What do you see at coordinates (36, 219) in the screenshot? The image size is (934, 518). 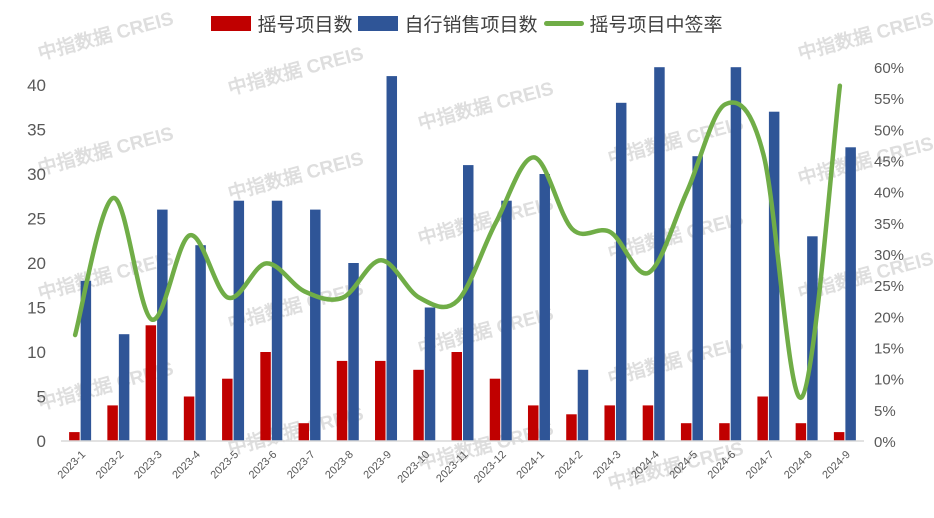 I see `left-axis-tick: 25` at bounding box center [36, 219].